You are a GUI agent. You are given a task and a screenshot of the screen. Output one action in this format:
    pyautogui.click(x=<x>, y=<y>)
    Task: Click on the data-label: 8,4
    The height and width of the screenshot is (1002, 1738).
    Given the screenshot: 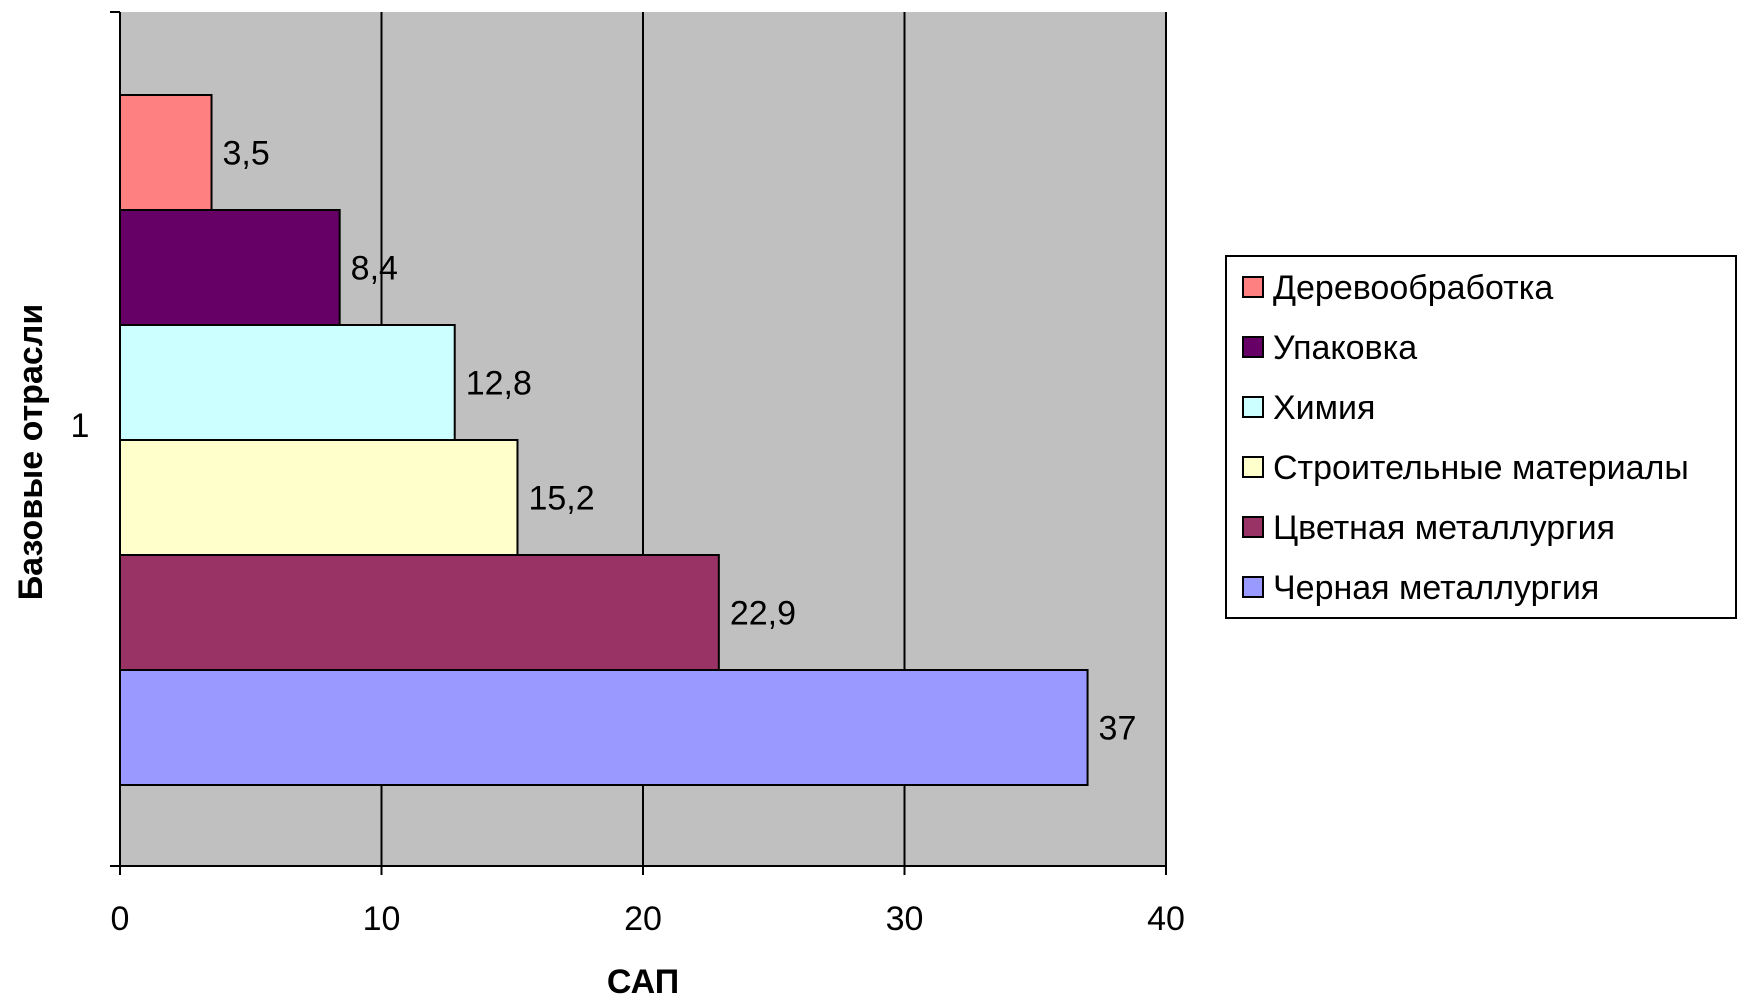 What is the action you would take?
    pyautogui.click(x=374, y=269)
    